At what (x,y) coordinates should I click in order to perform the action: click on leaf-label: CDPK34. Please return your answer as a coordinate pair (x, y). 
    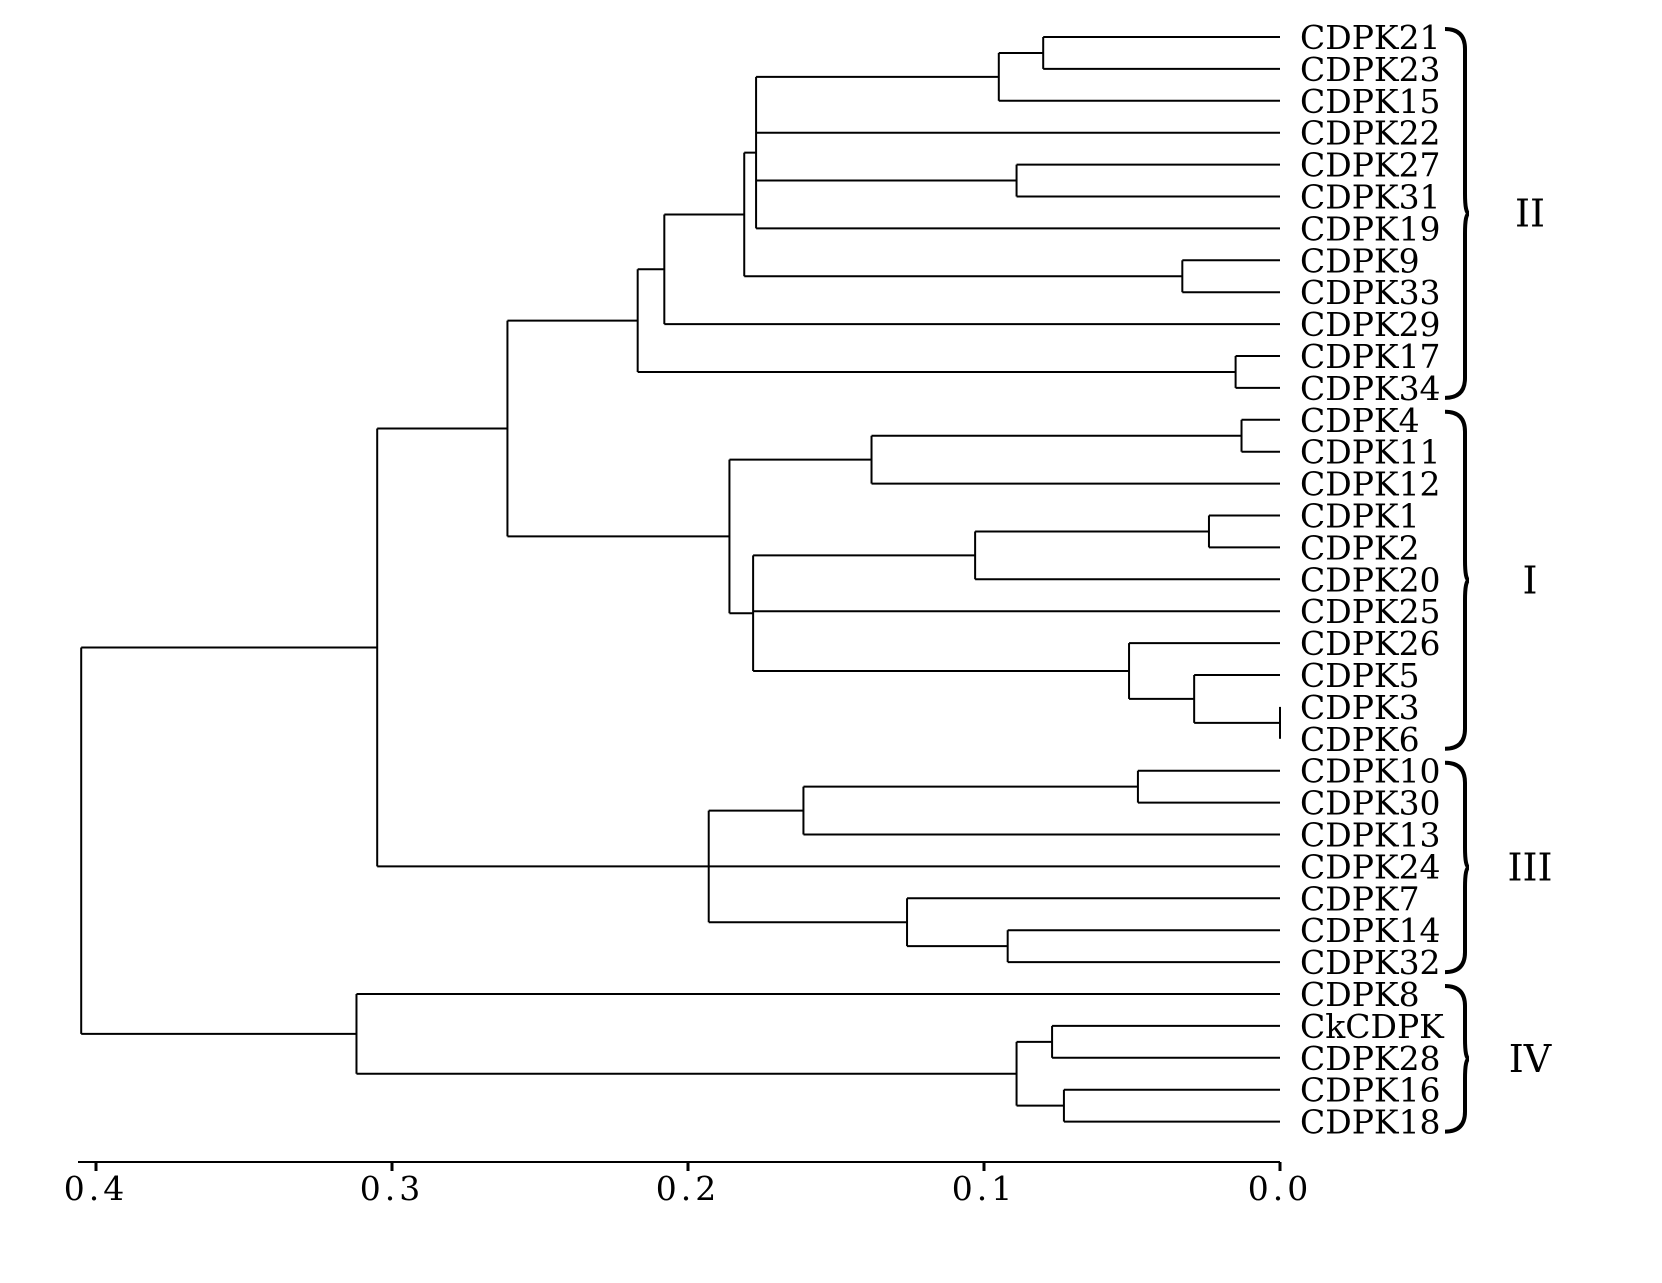
    Looking at the image, I should click on (1370, 388).